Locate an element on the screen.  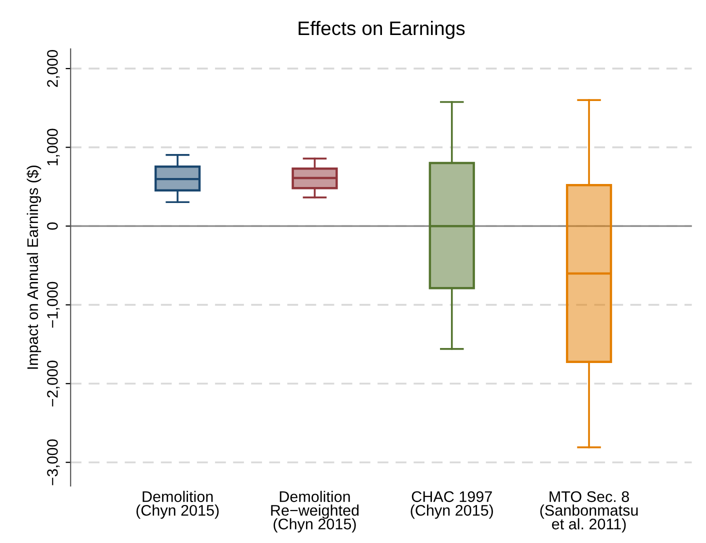
y-tick-label: −1,000 is located at coordinates (53, 305).